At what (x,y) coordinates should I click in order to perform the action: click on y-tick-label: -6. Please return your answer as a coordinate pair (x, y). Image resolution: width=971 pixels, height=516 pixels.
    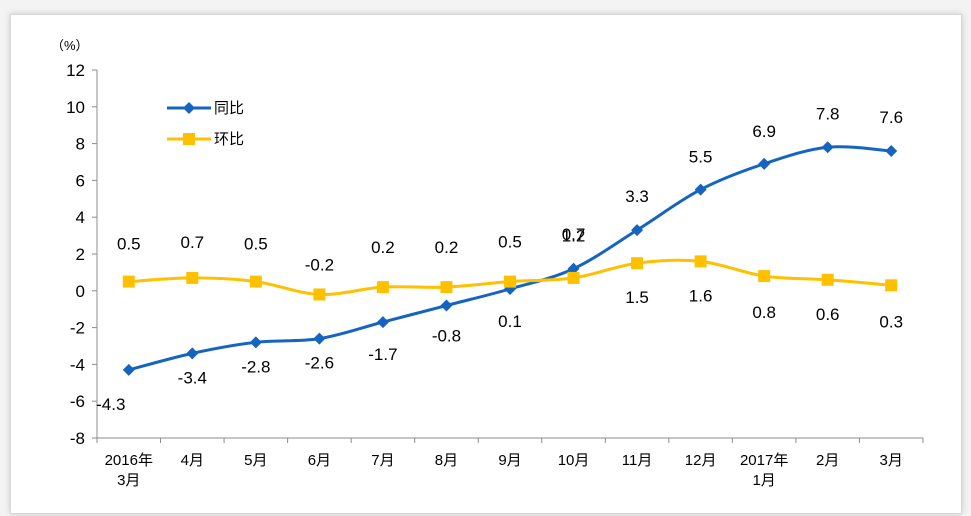
    Looking at the image, I should click on (77, 401).